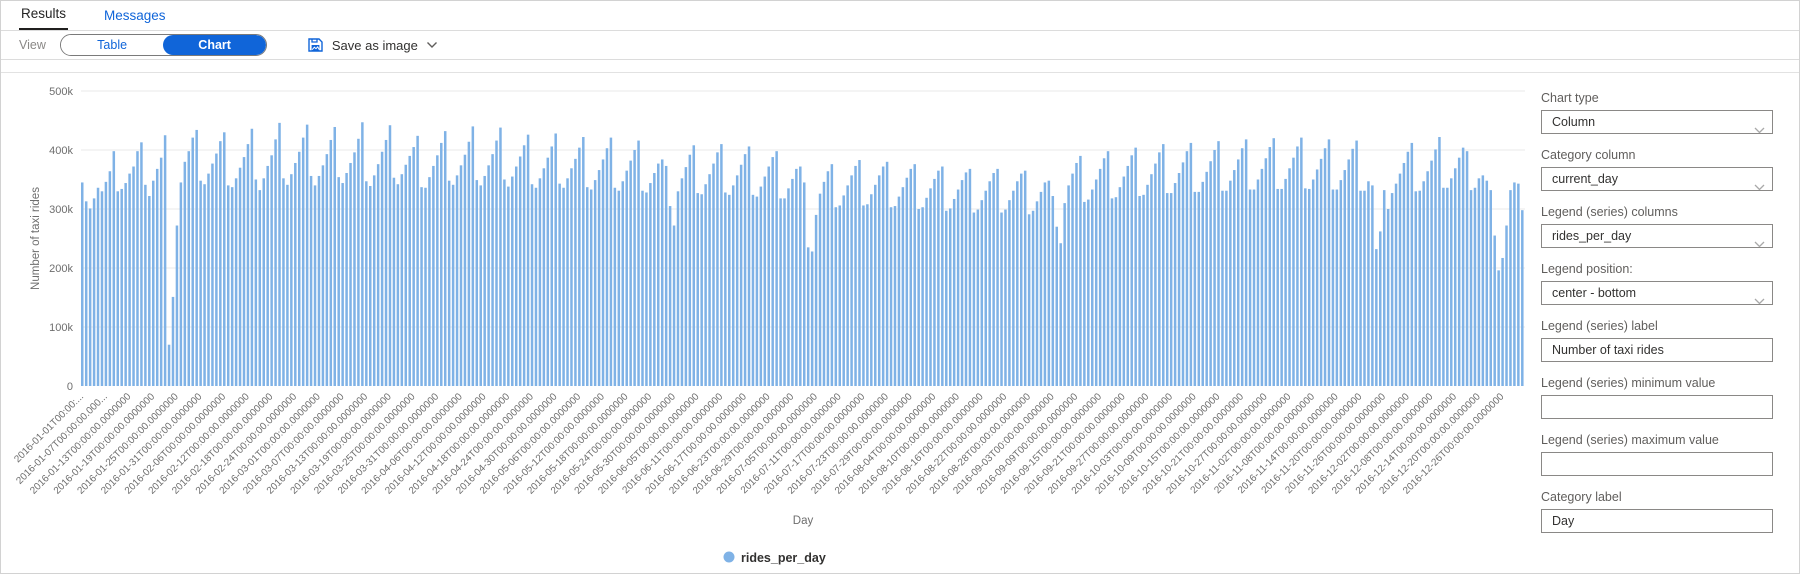  Describe the element at coordinates (1657, 464) in the screenshot. I see `legend-max-input` at that location.